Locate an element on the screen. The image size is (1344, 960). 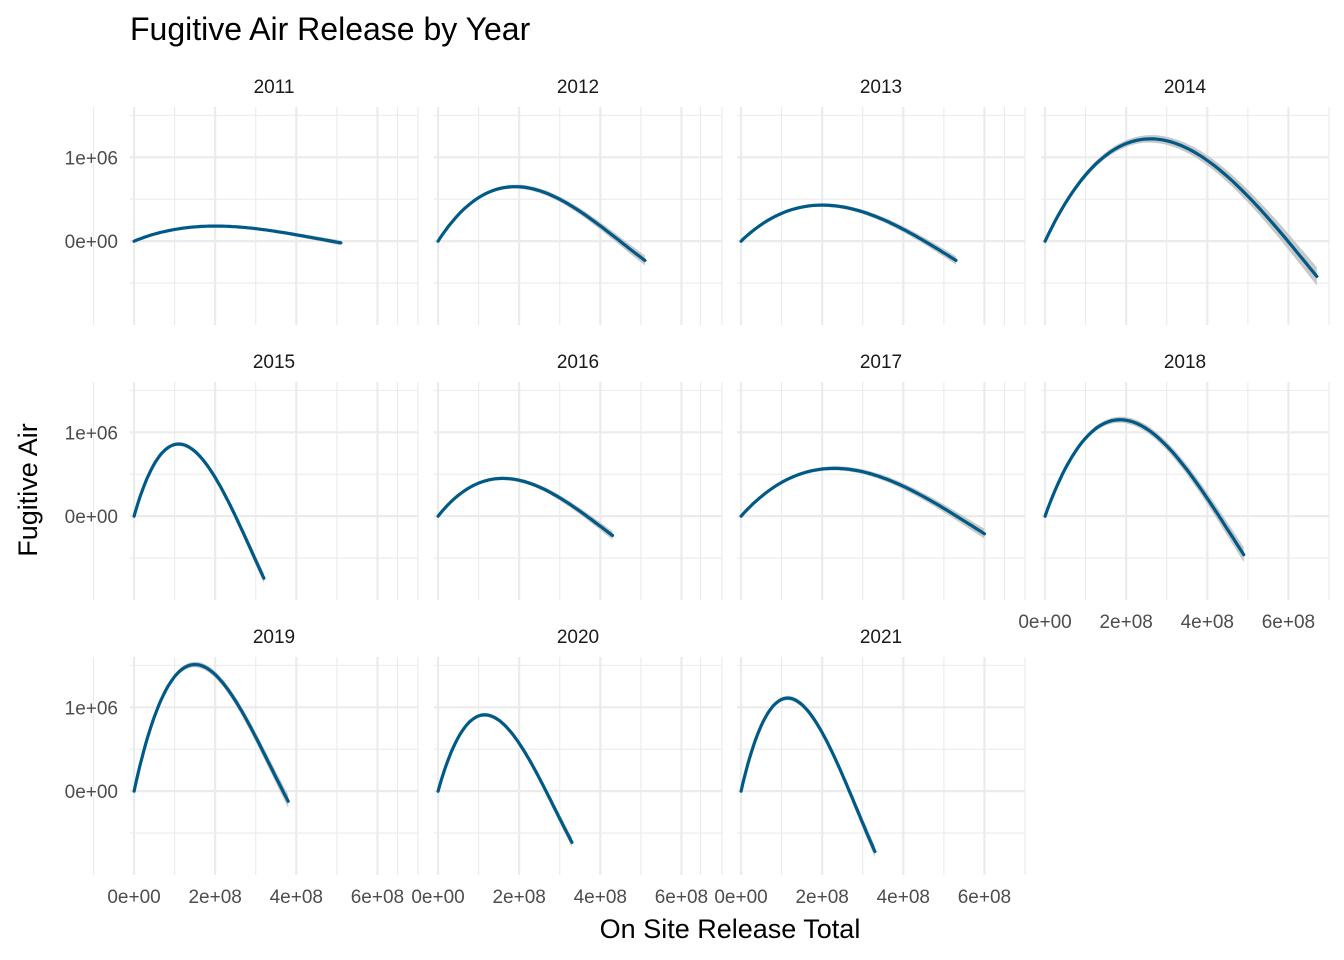
series-line-2021 is located at coordinates (808, 775).